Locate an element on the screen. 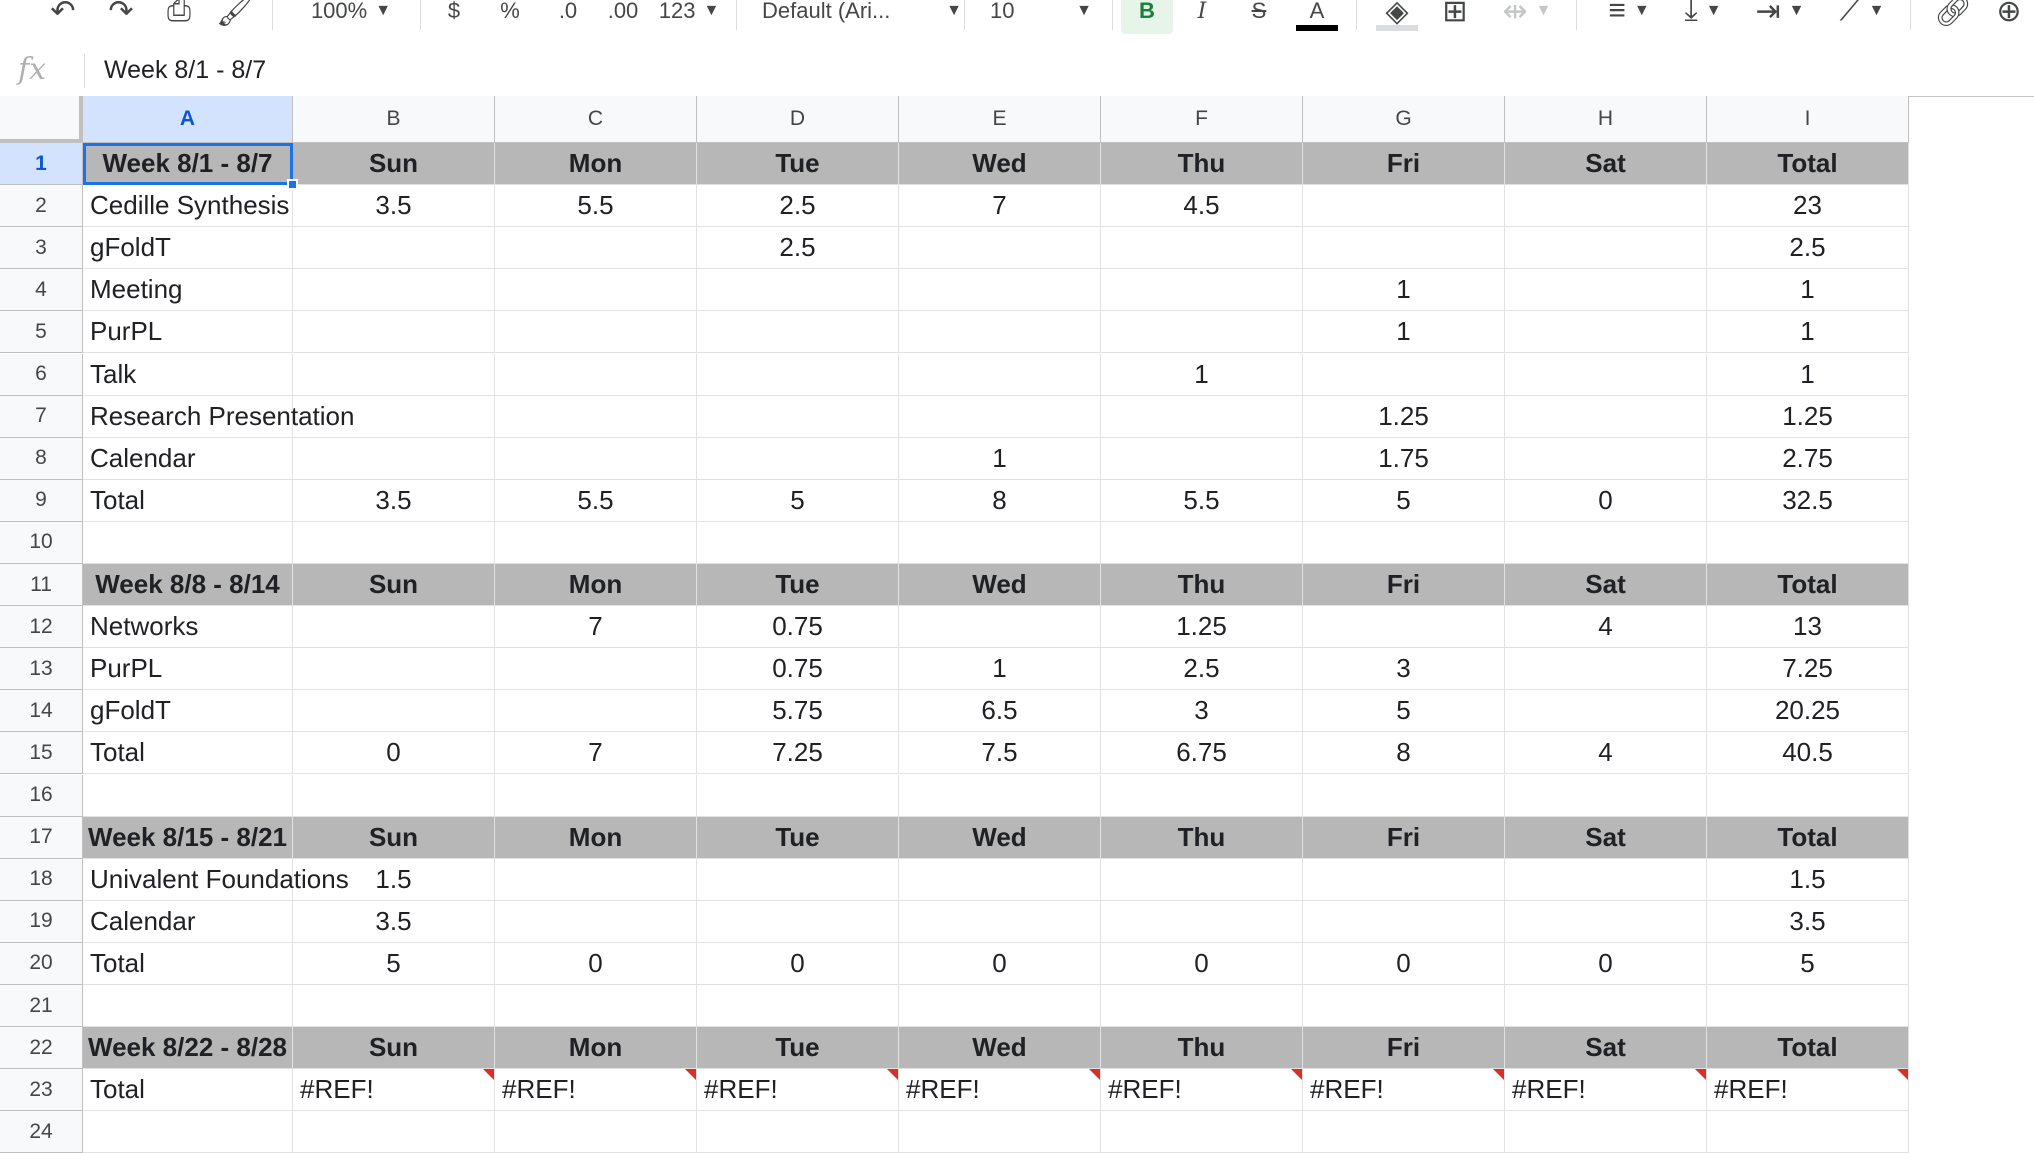 The height and width of the screenshot is (1153, 2034). cell-b11: Sun is located at coordinates (394, 585).